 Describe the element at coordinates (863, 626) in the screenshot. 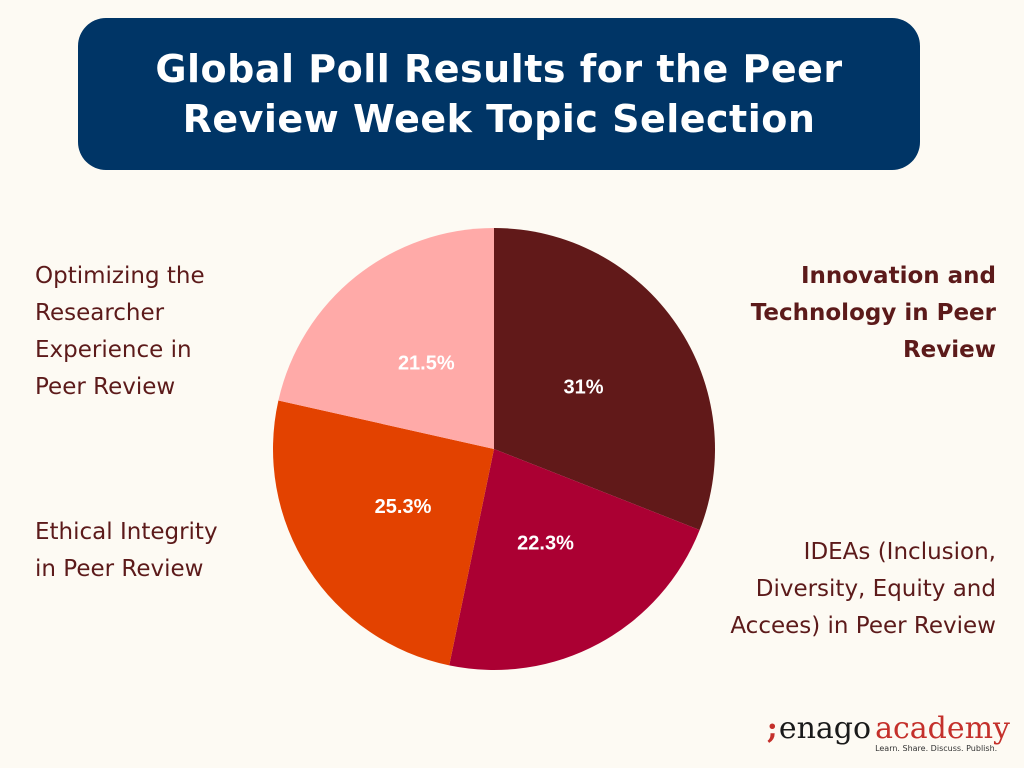

I see `legend-ideas-line: Accees) in Peer Review` at that location.